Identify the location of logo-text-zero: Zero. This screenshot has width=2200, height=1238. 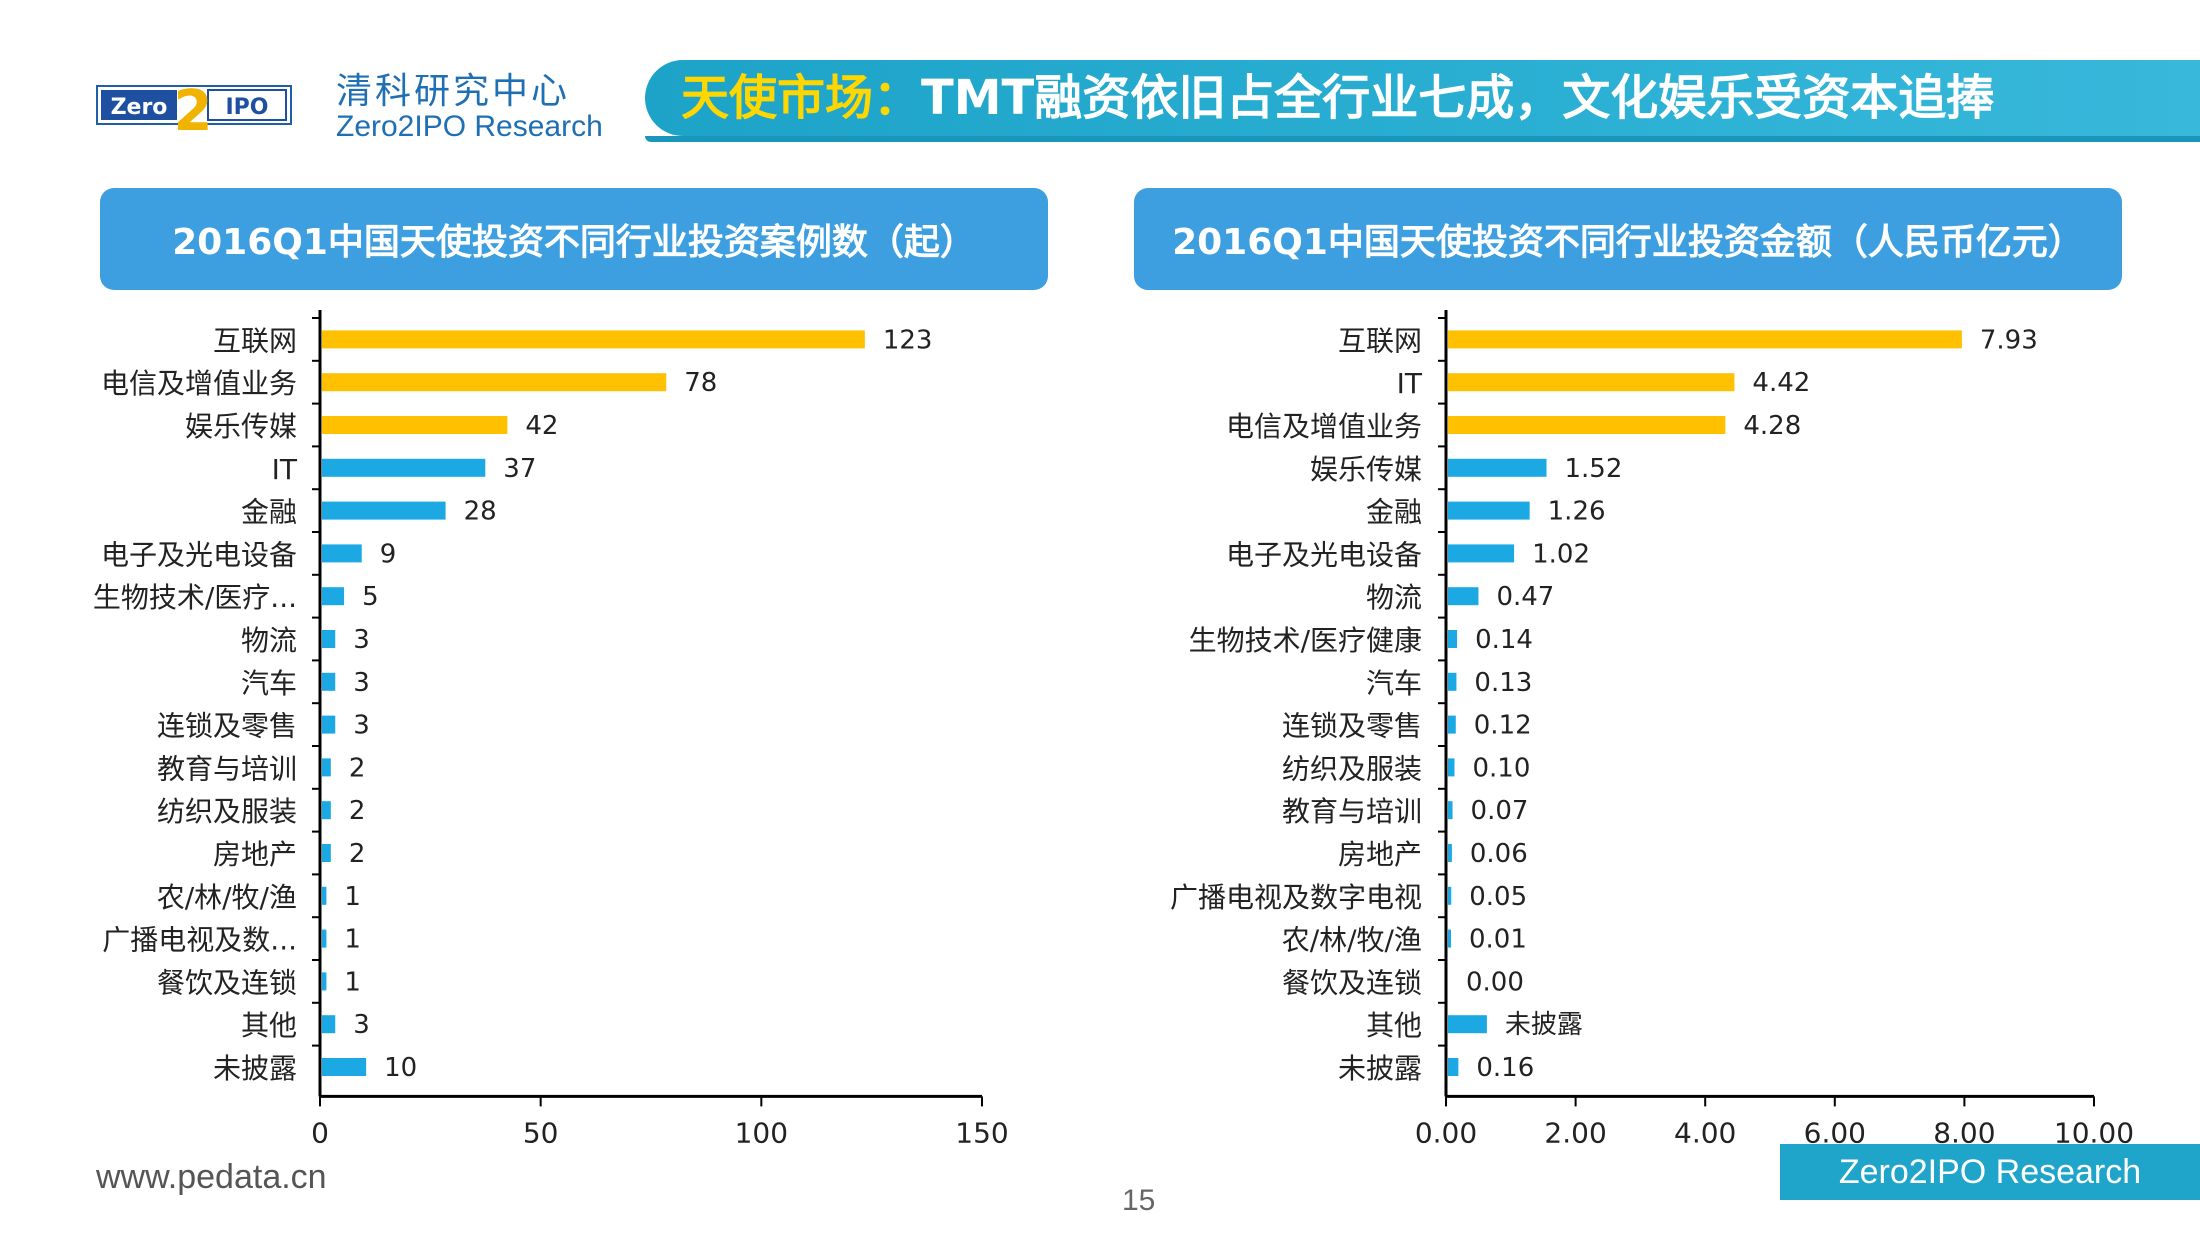
(139, 107).